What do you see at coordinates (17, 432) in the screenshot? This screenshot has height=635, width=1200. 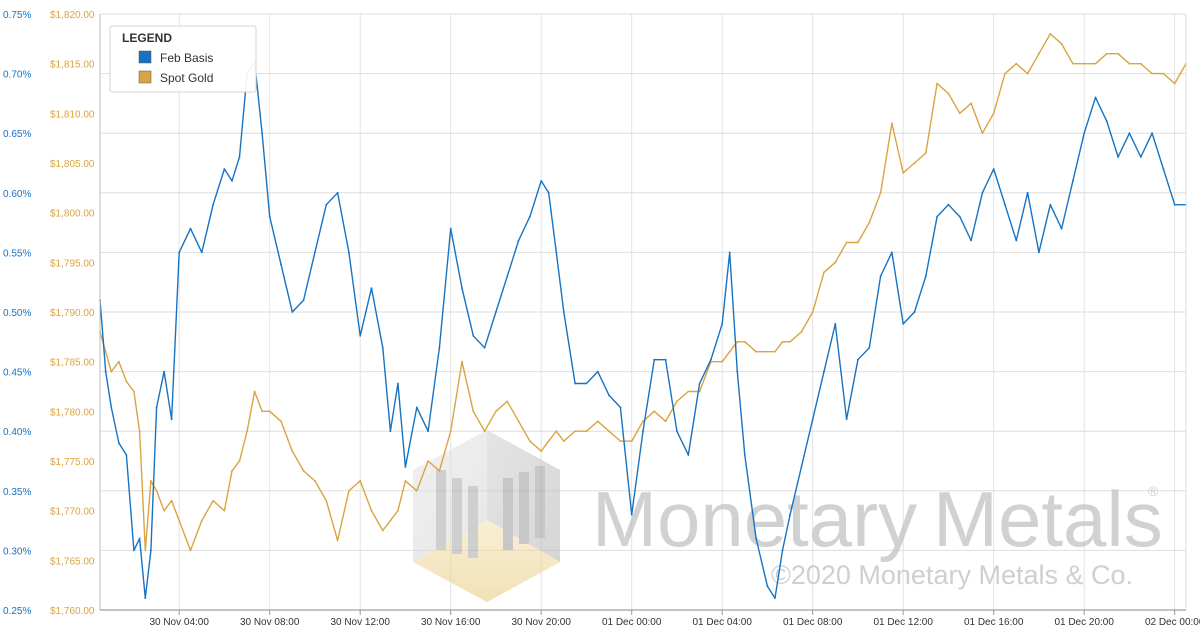 I see `y-tick-basis: 0.40%` at bounding box center [17, 432].